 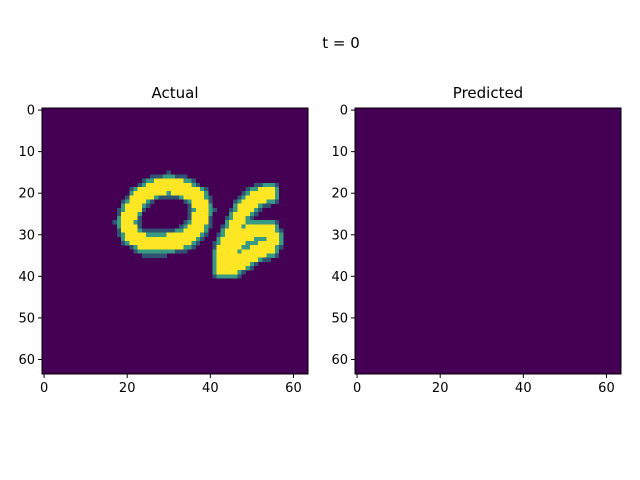 I want to click on predicted-y-tick-label: 10, so click(x=339, y=152).